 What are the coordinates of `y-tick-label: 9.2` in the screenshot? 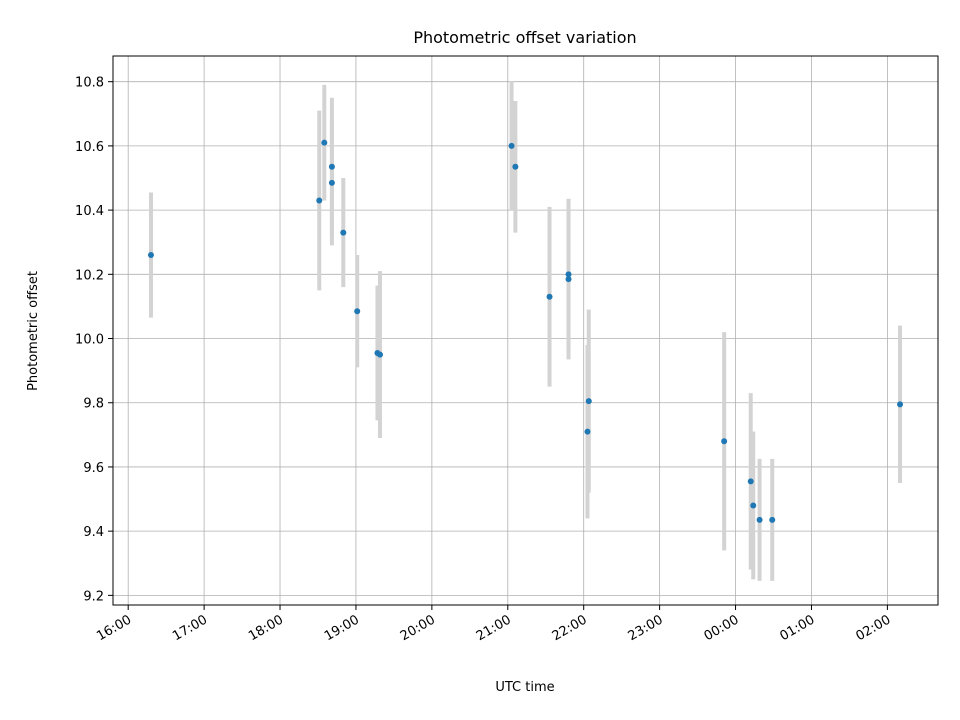 It's located at (93, 596).